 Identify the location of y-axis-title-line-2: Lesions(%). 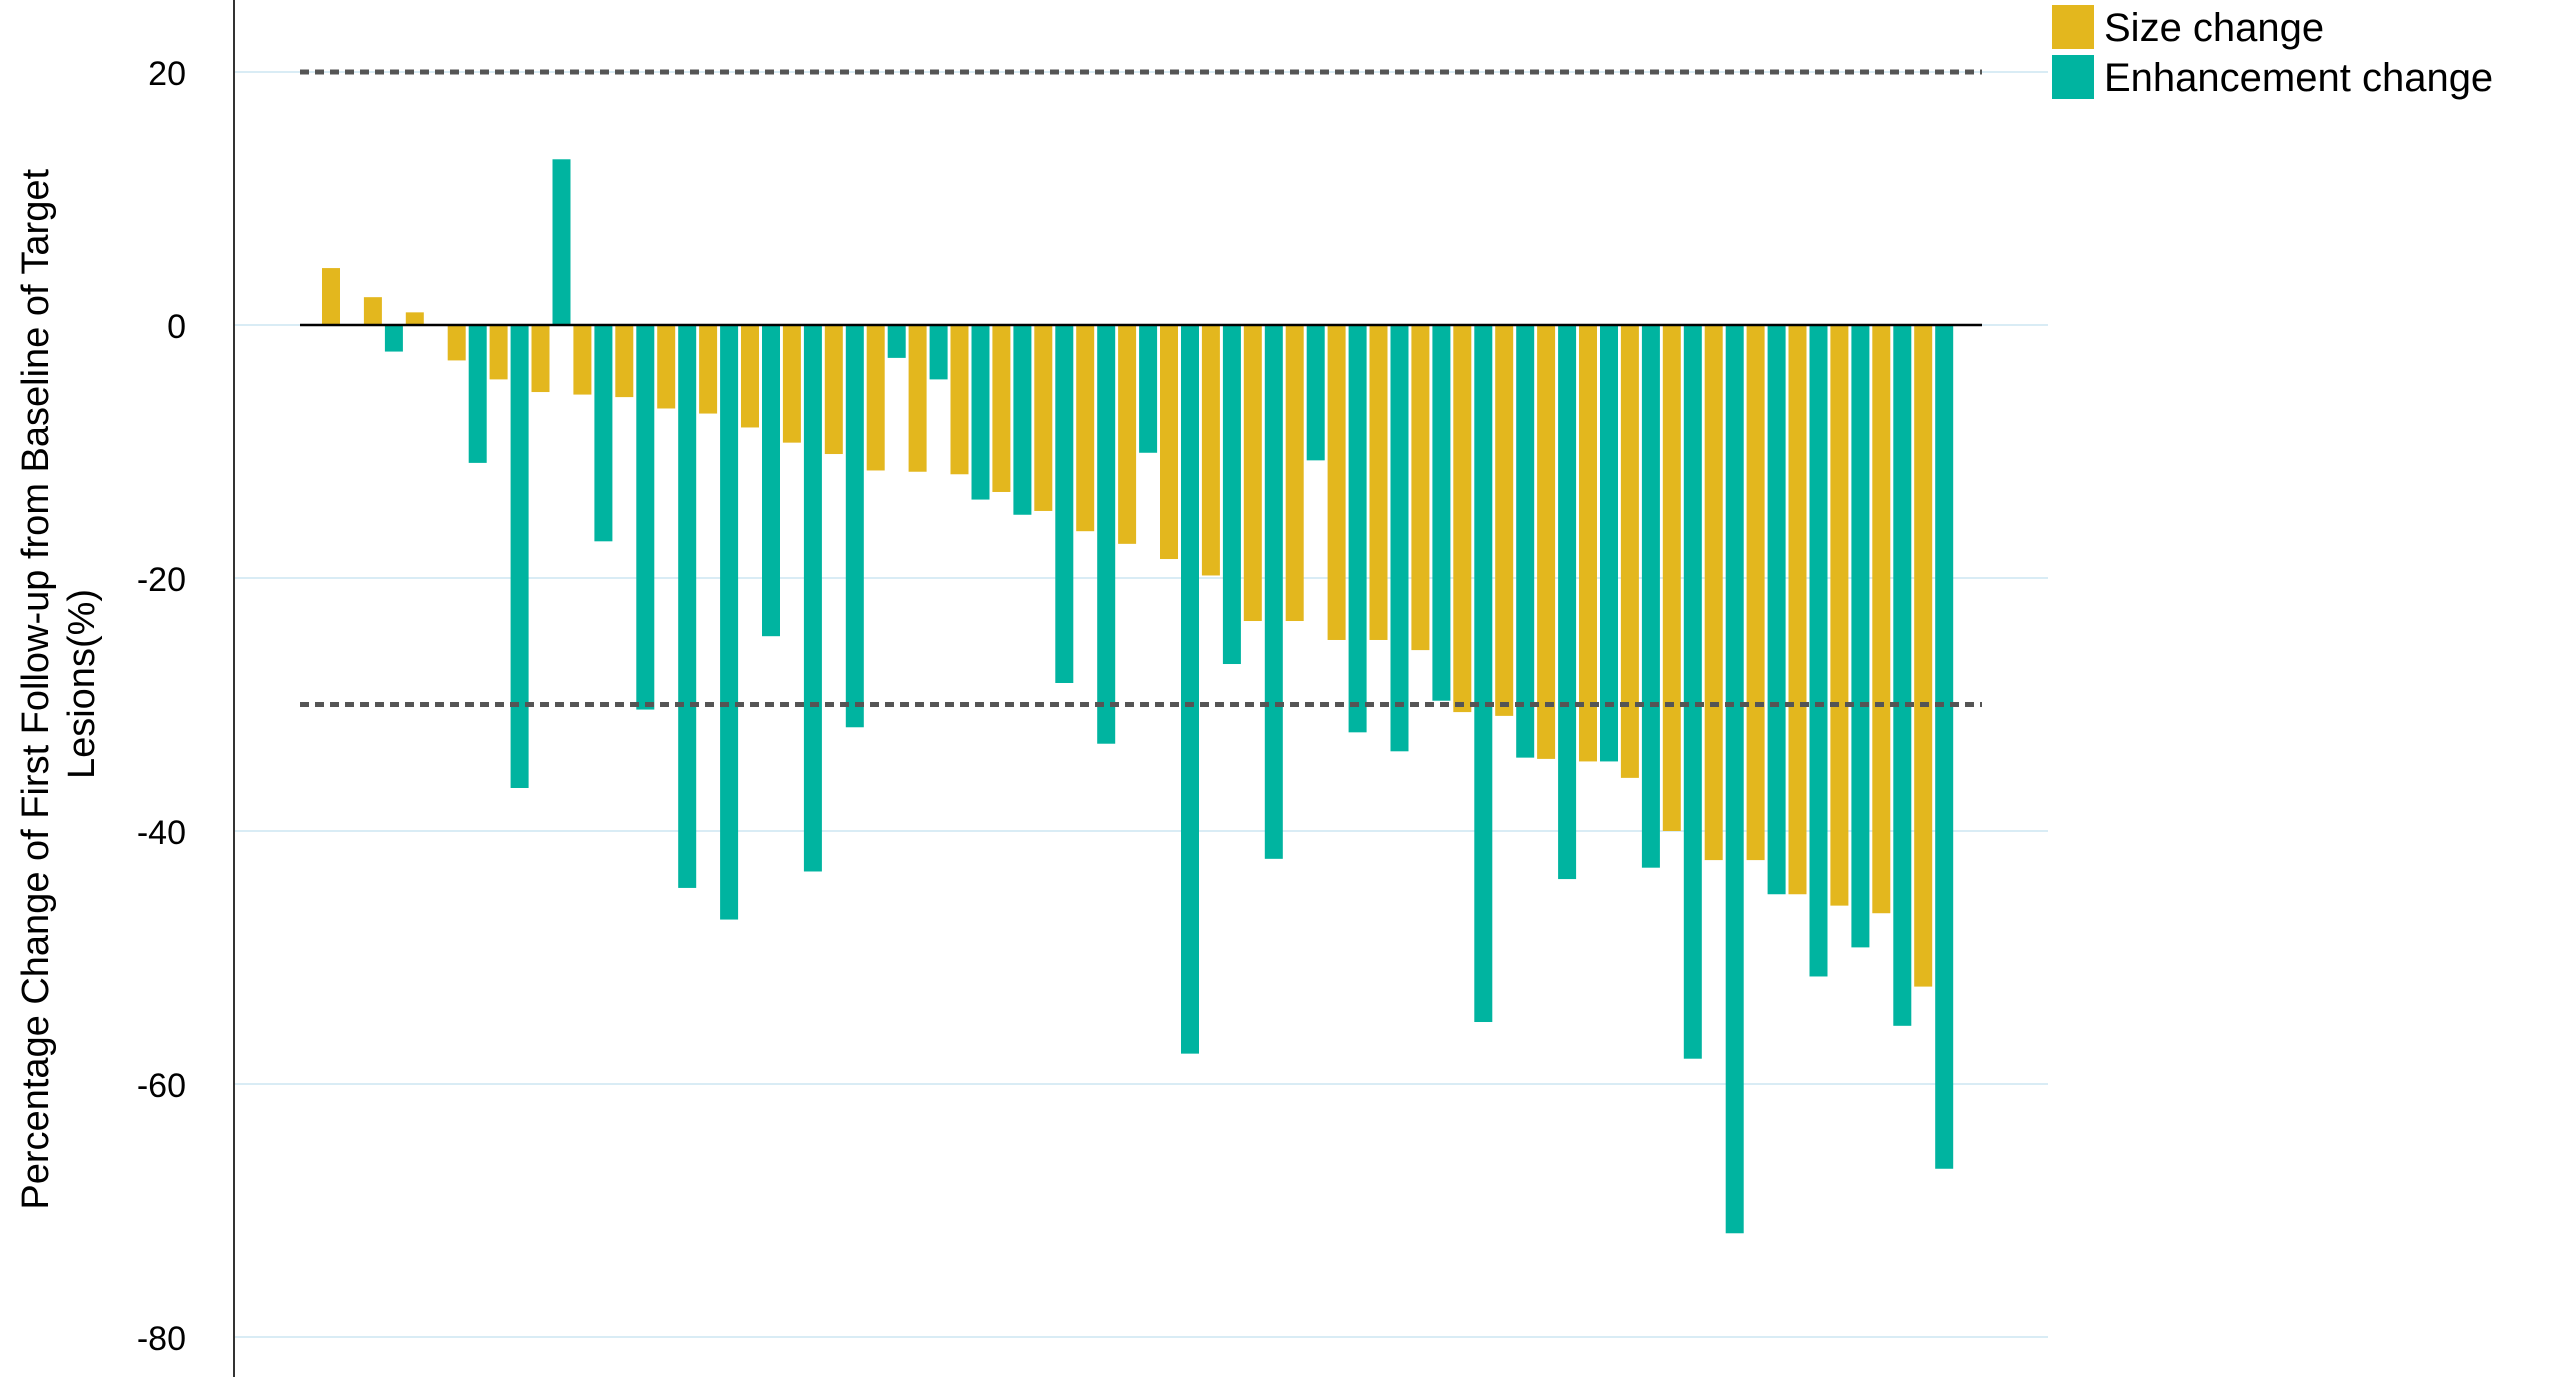
(82, 684).